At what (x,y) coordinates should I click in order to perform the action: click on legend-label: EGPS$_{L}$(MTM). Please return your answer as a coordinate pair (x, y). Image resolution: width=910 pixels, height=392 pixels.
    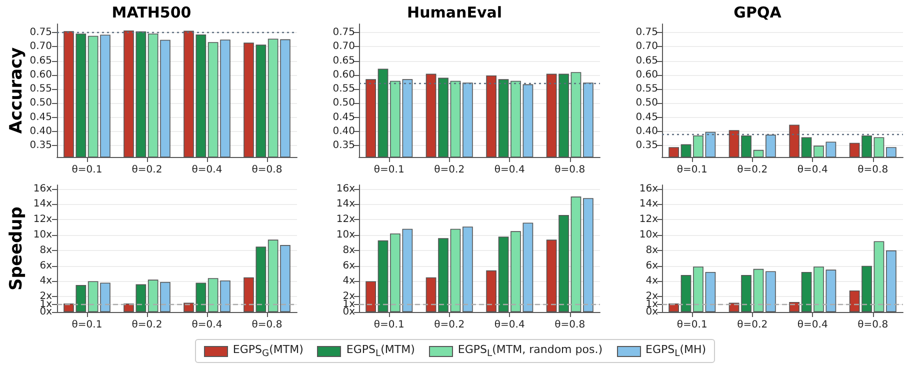
    Looking at the image, I should click on (380, 351).